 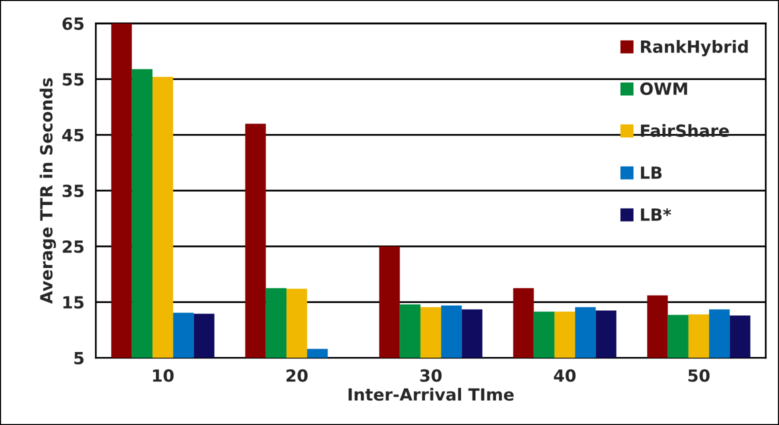 What do you see at coordinates (431, 394) in the screenshot?
I see `x-axis-title: Inter-Arrival TIme` at bounding box center [431, 394].